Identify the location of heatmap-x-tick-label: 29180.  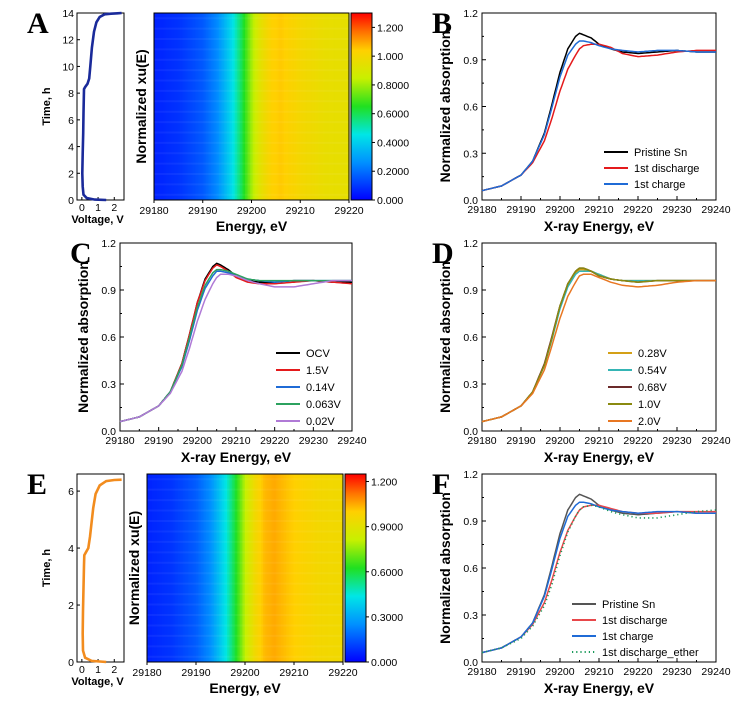
(153, 211).